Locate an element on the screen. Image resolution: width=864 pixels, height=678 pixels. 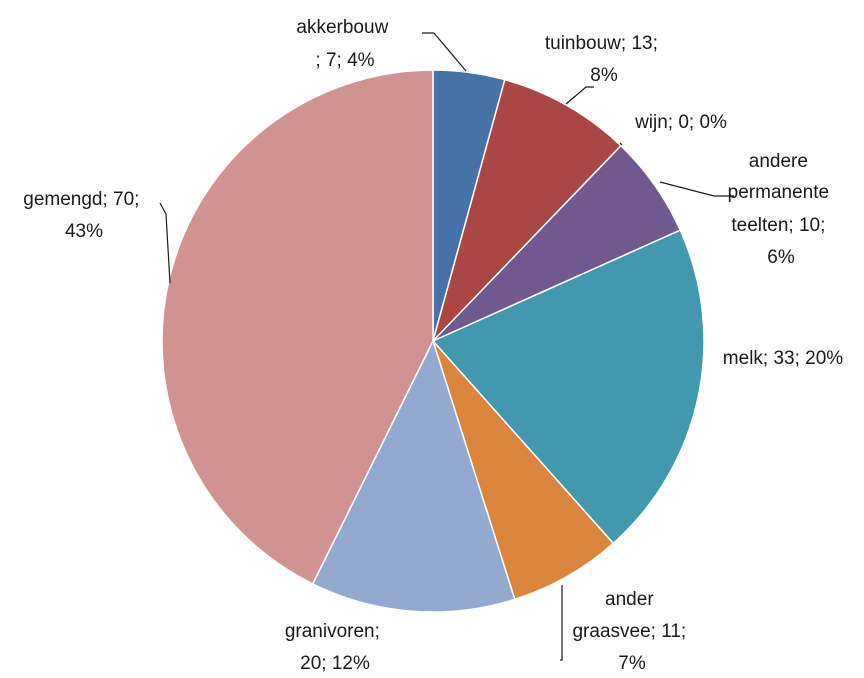
label-akkerbouw: akkerbouw ; 7; 4% is located at coordinates (344, 44).